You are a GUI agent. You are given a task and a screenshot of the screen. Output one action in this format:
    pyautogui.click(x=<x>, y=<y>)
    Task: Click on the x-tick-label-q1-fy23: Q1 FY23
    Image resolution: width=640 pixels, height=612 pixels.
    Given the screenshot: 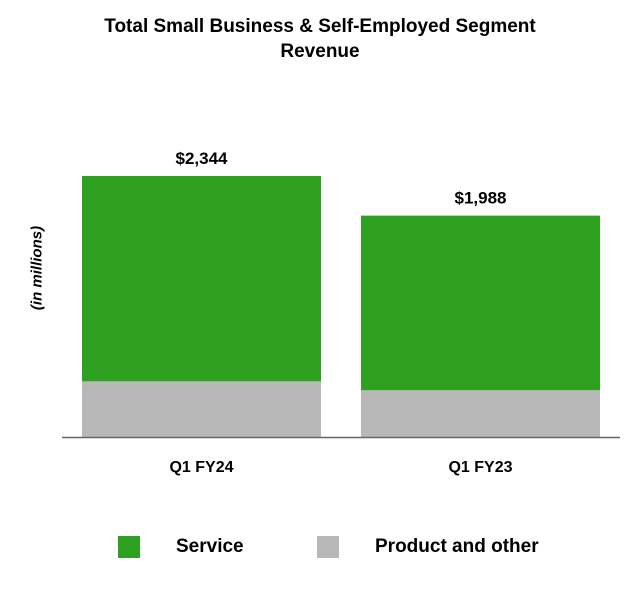 What is the action you would take?
    pyautogui.click(x=480, y=467)
    